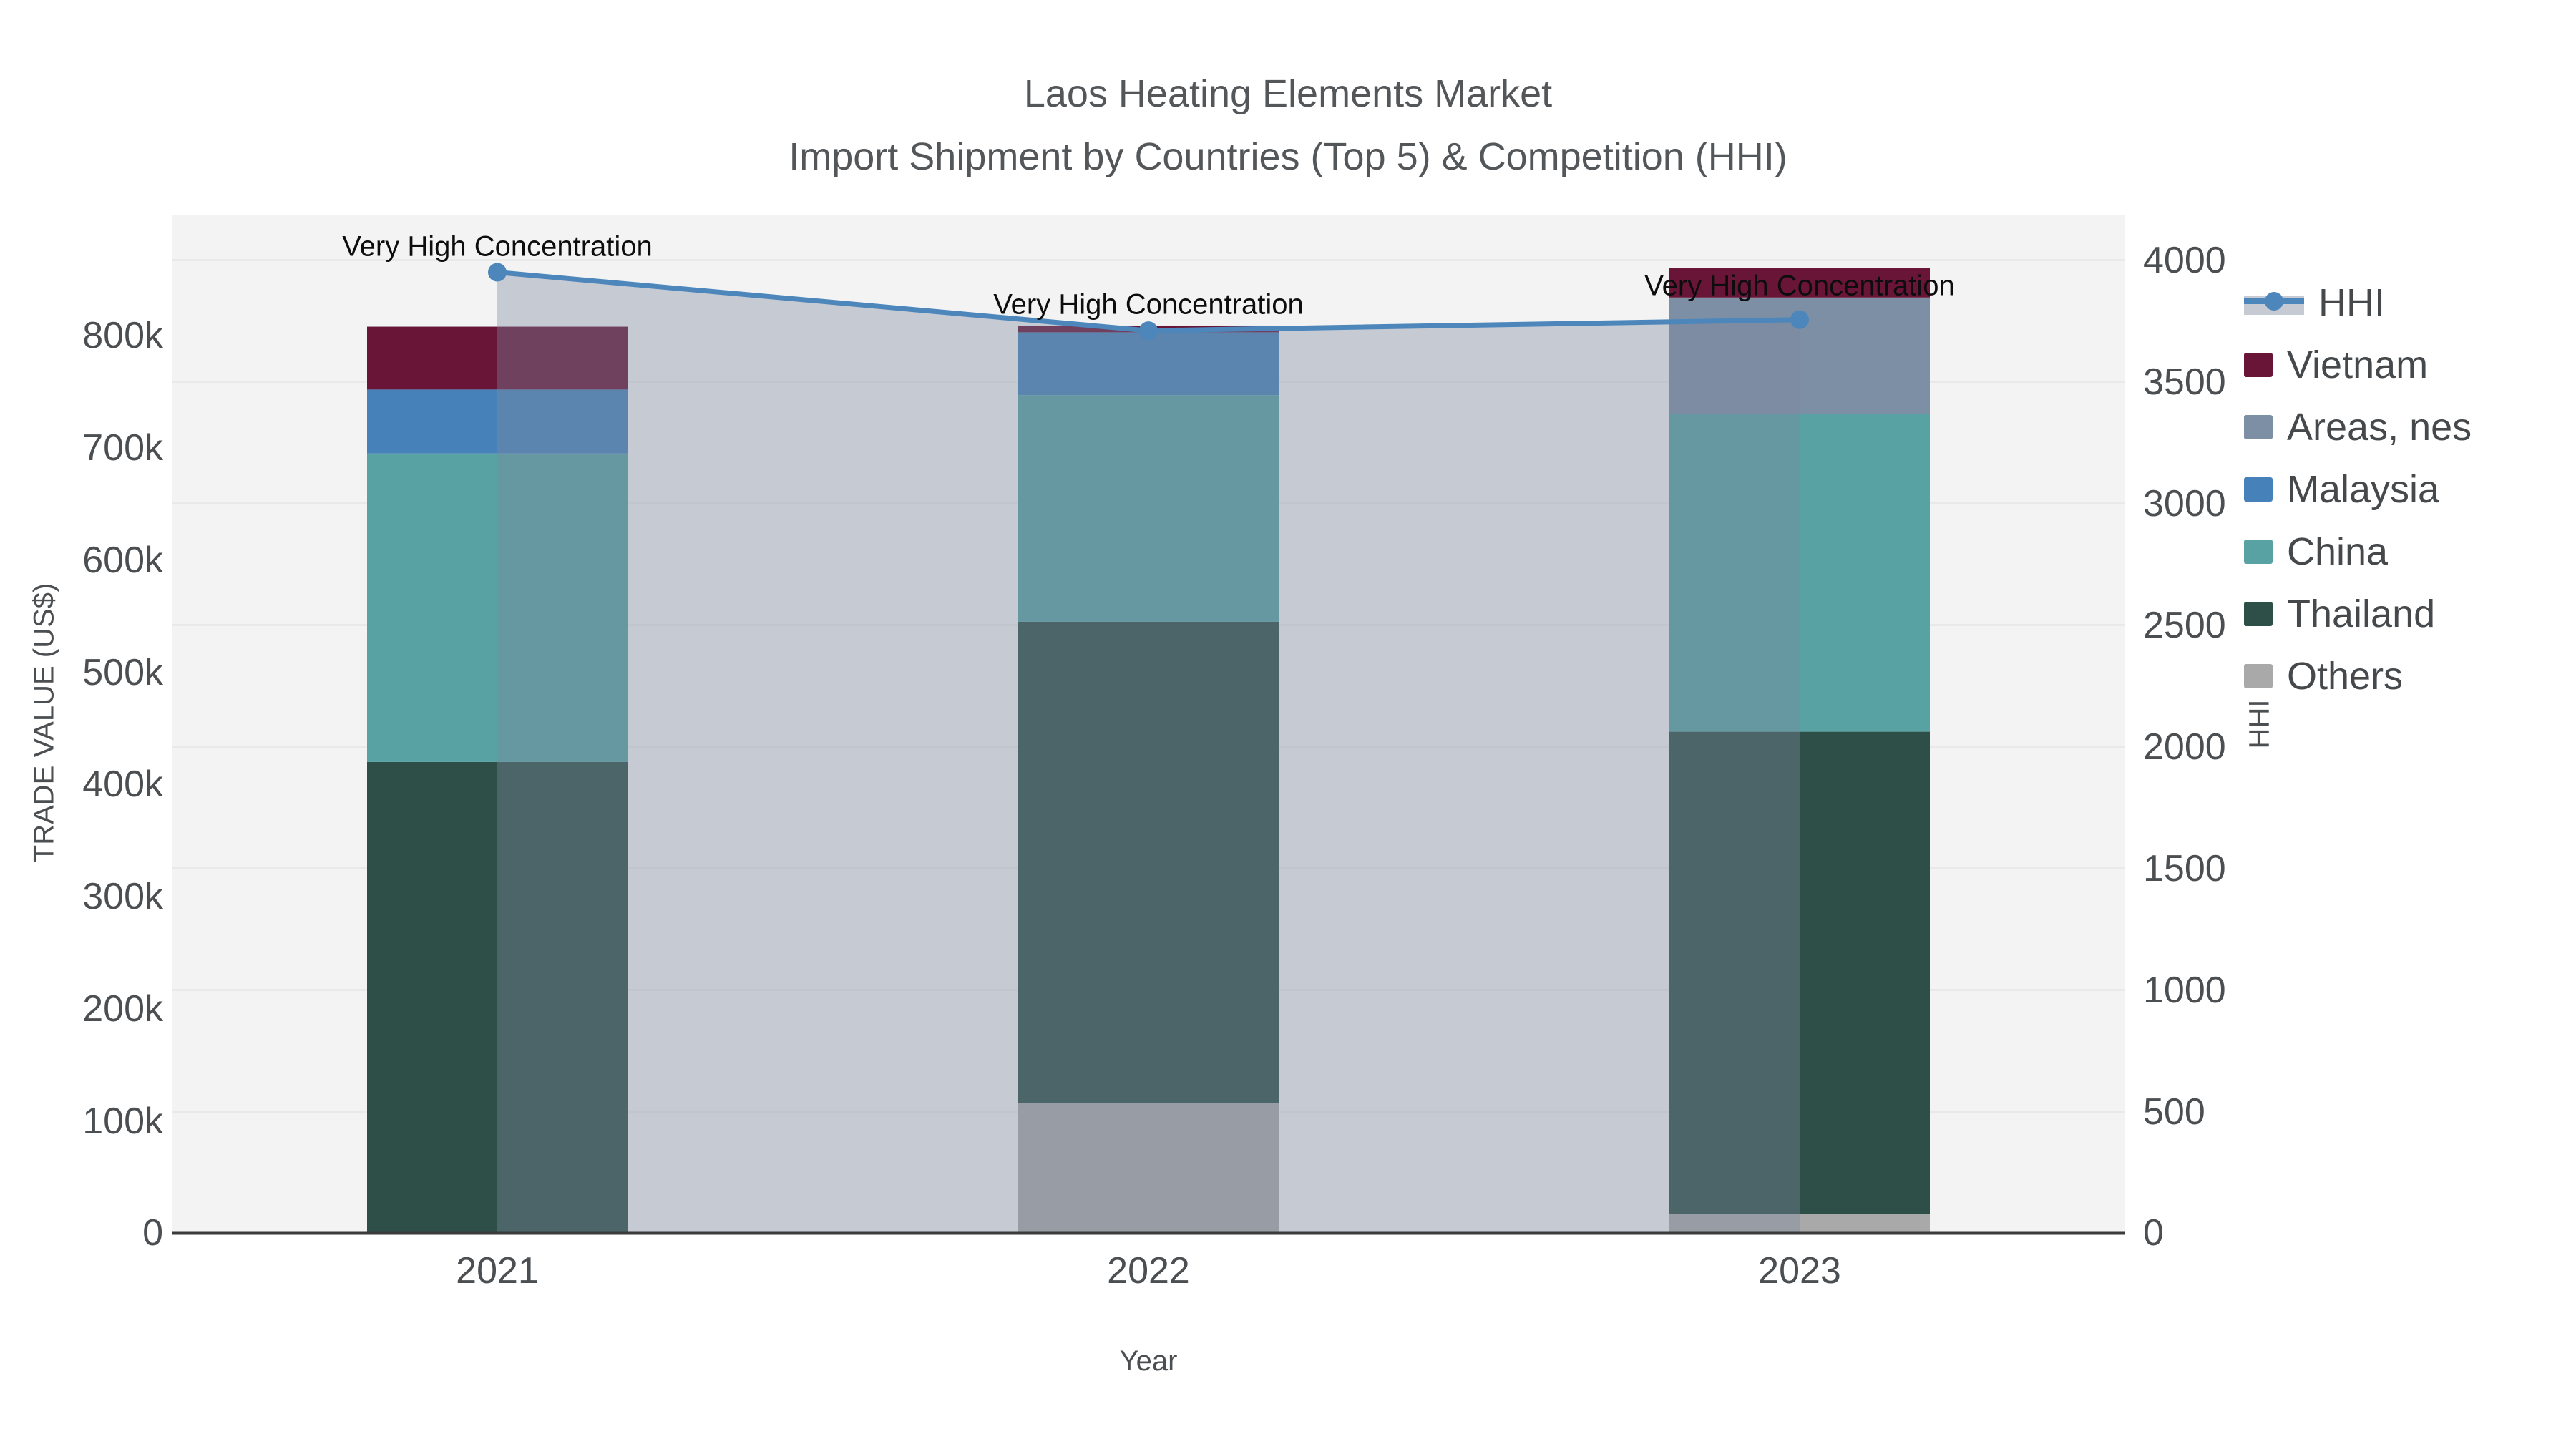 This screenshot has height=1449, width=2576. Describe the element at coordinates (1799, 1224) in the screenshot. I see `bar-segment-others-2023` at that location.